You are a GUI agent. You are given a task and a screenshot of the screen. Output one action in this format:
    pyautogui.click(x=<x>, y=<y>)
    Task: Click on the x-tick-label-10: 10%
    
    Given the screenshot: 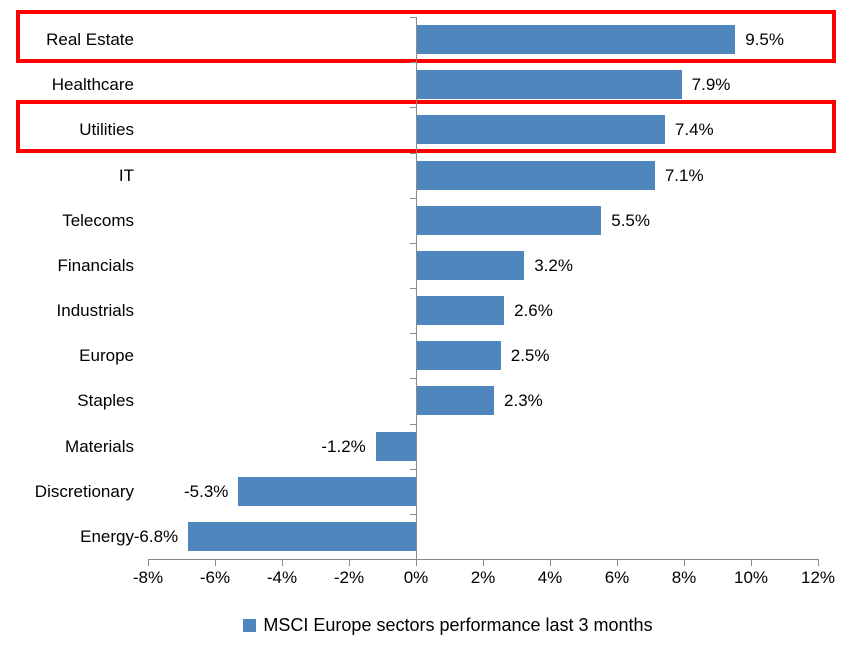 What is the action you would take?
    pyautogui.click(x=751, y=577)
    